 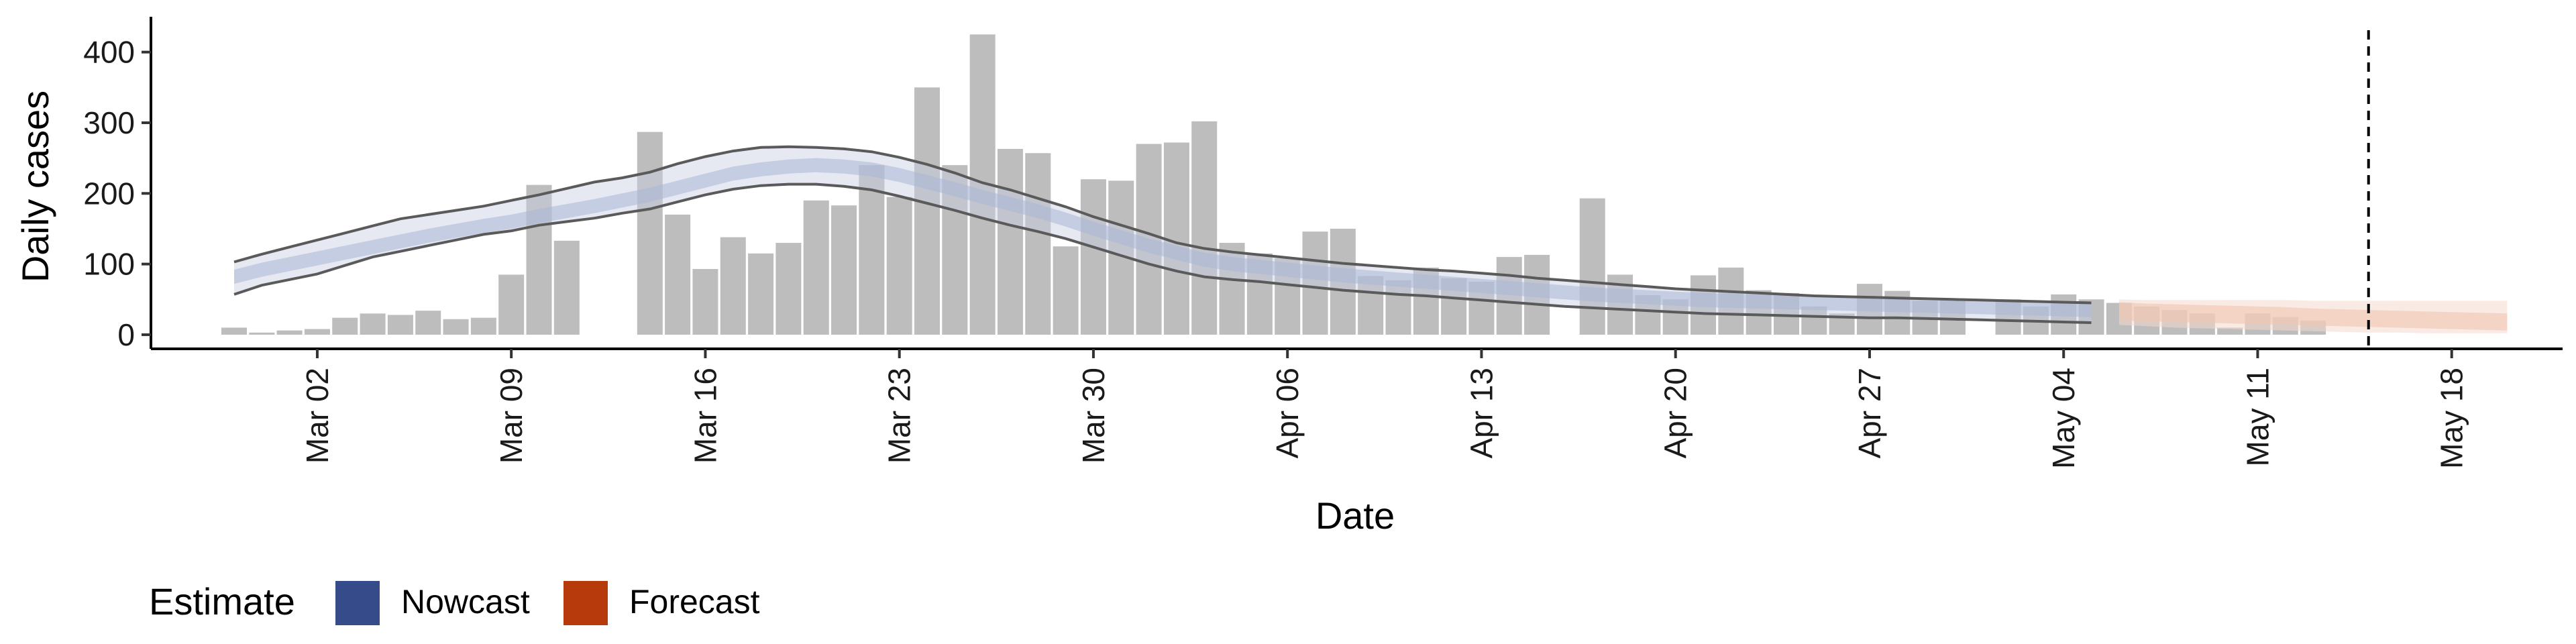 I want to click on legend-swatch-nowcast, so click(x=357, y=603).